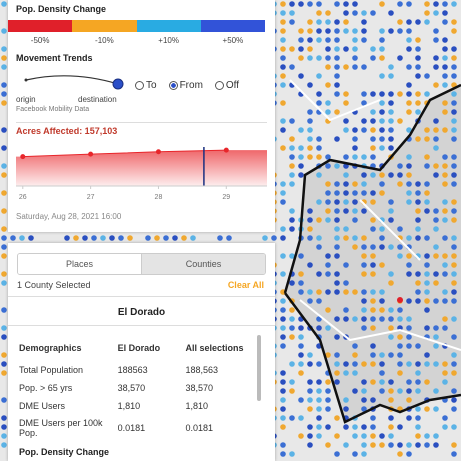  What do you see at coordinates (185, 85) in the screenshot?
I see `radio-option: From` at bounding box center [185, 85].